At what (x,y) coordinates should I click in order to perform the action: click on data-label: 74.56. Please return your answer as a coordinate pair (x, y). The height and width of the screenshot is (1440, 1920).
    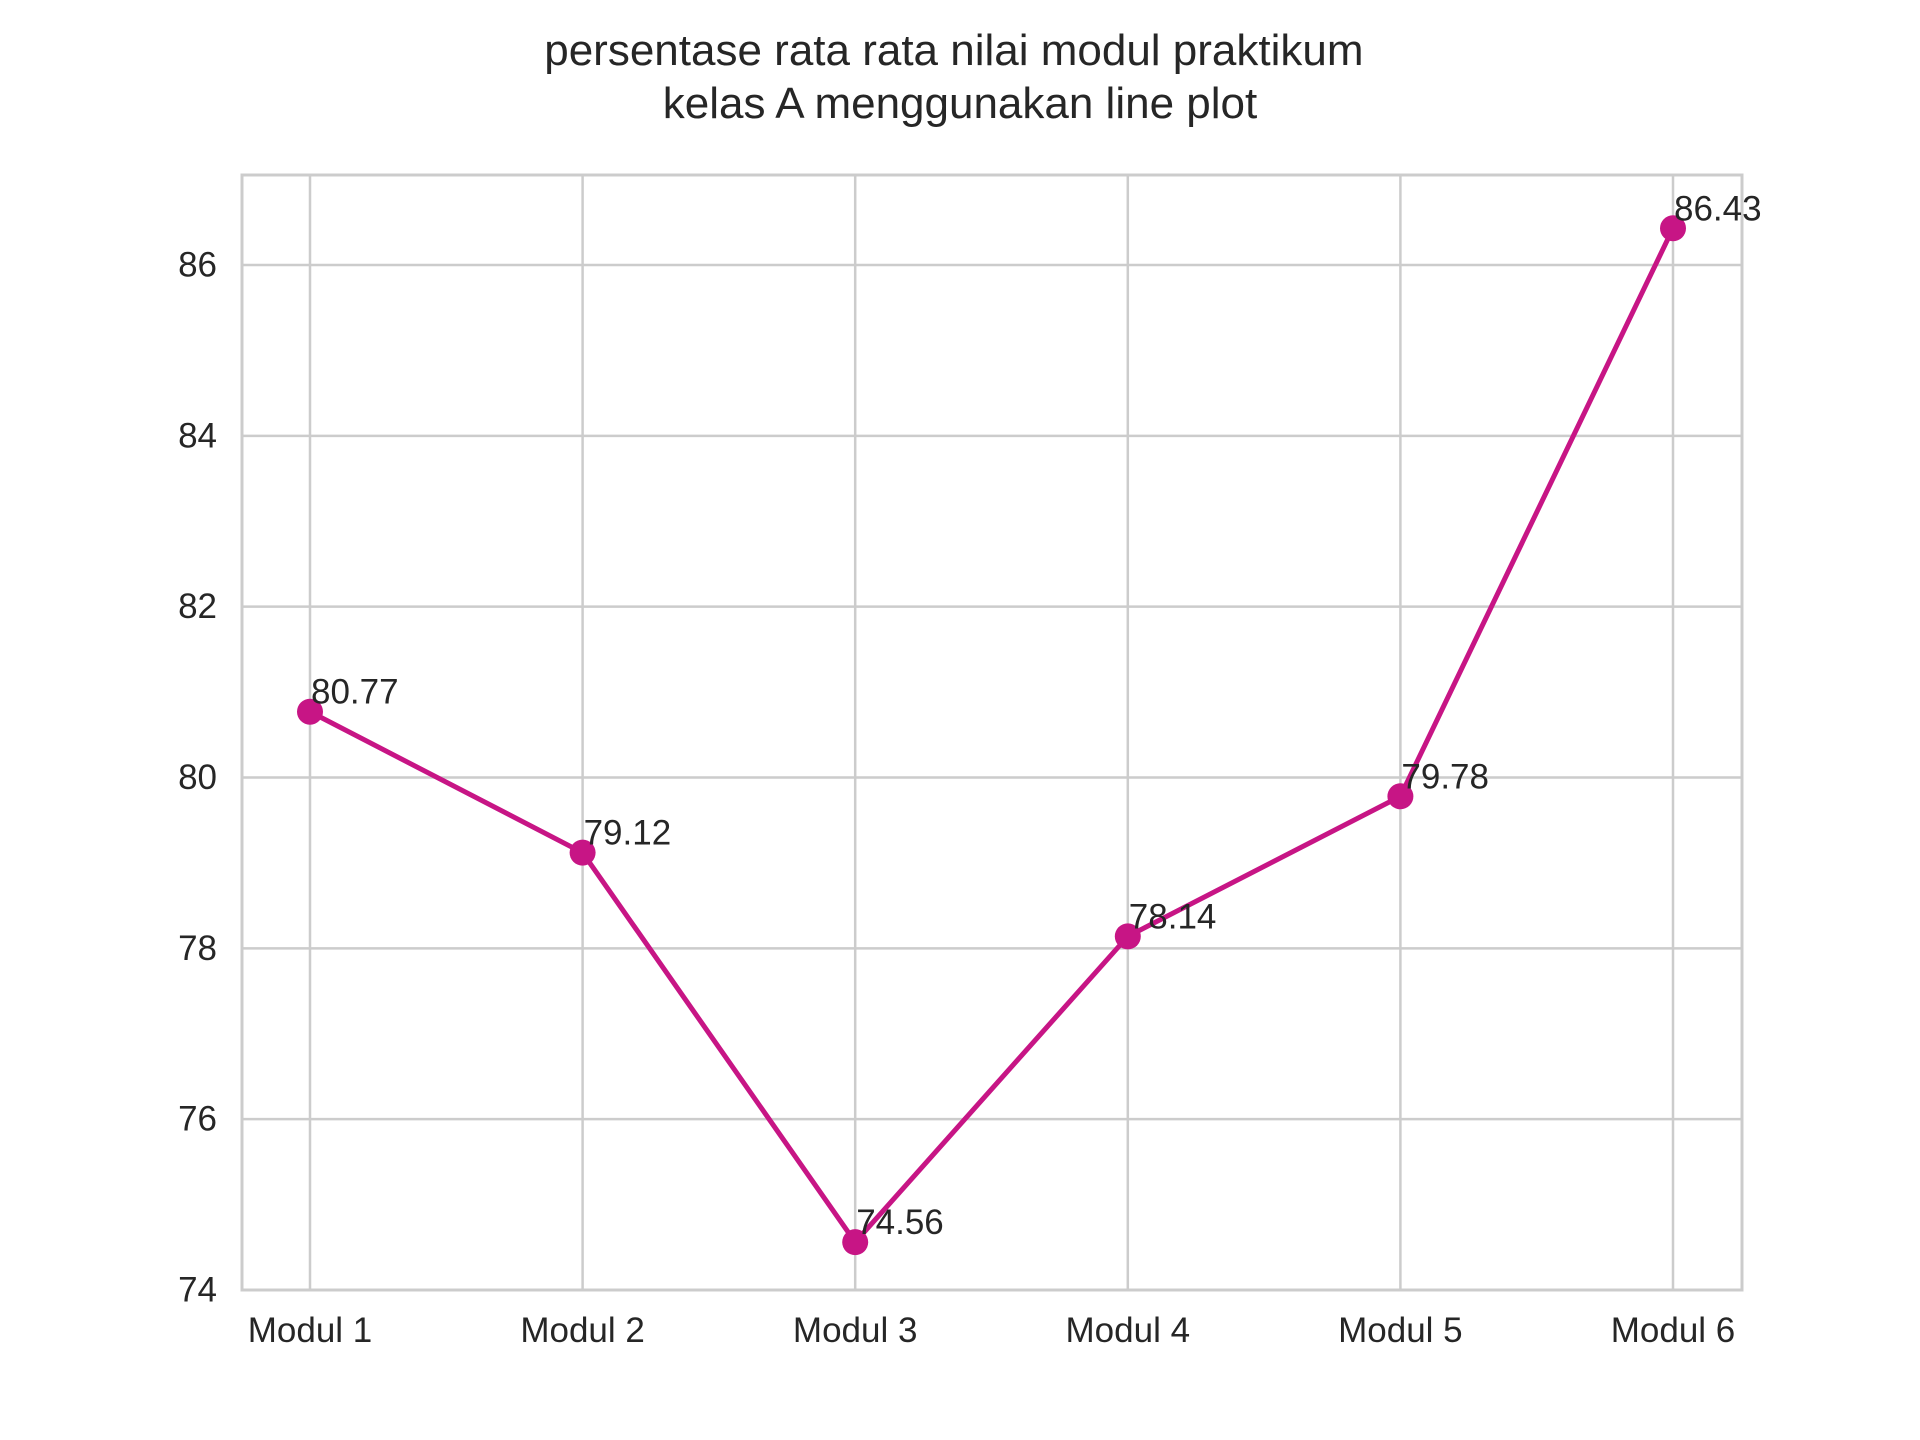
    Looking at the image, I should click on (900, 1222).